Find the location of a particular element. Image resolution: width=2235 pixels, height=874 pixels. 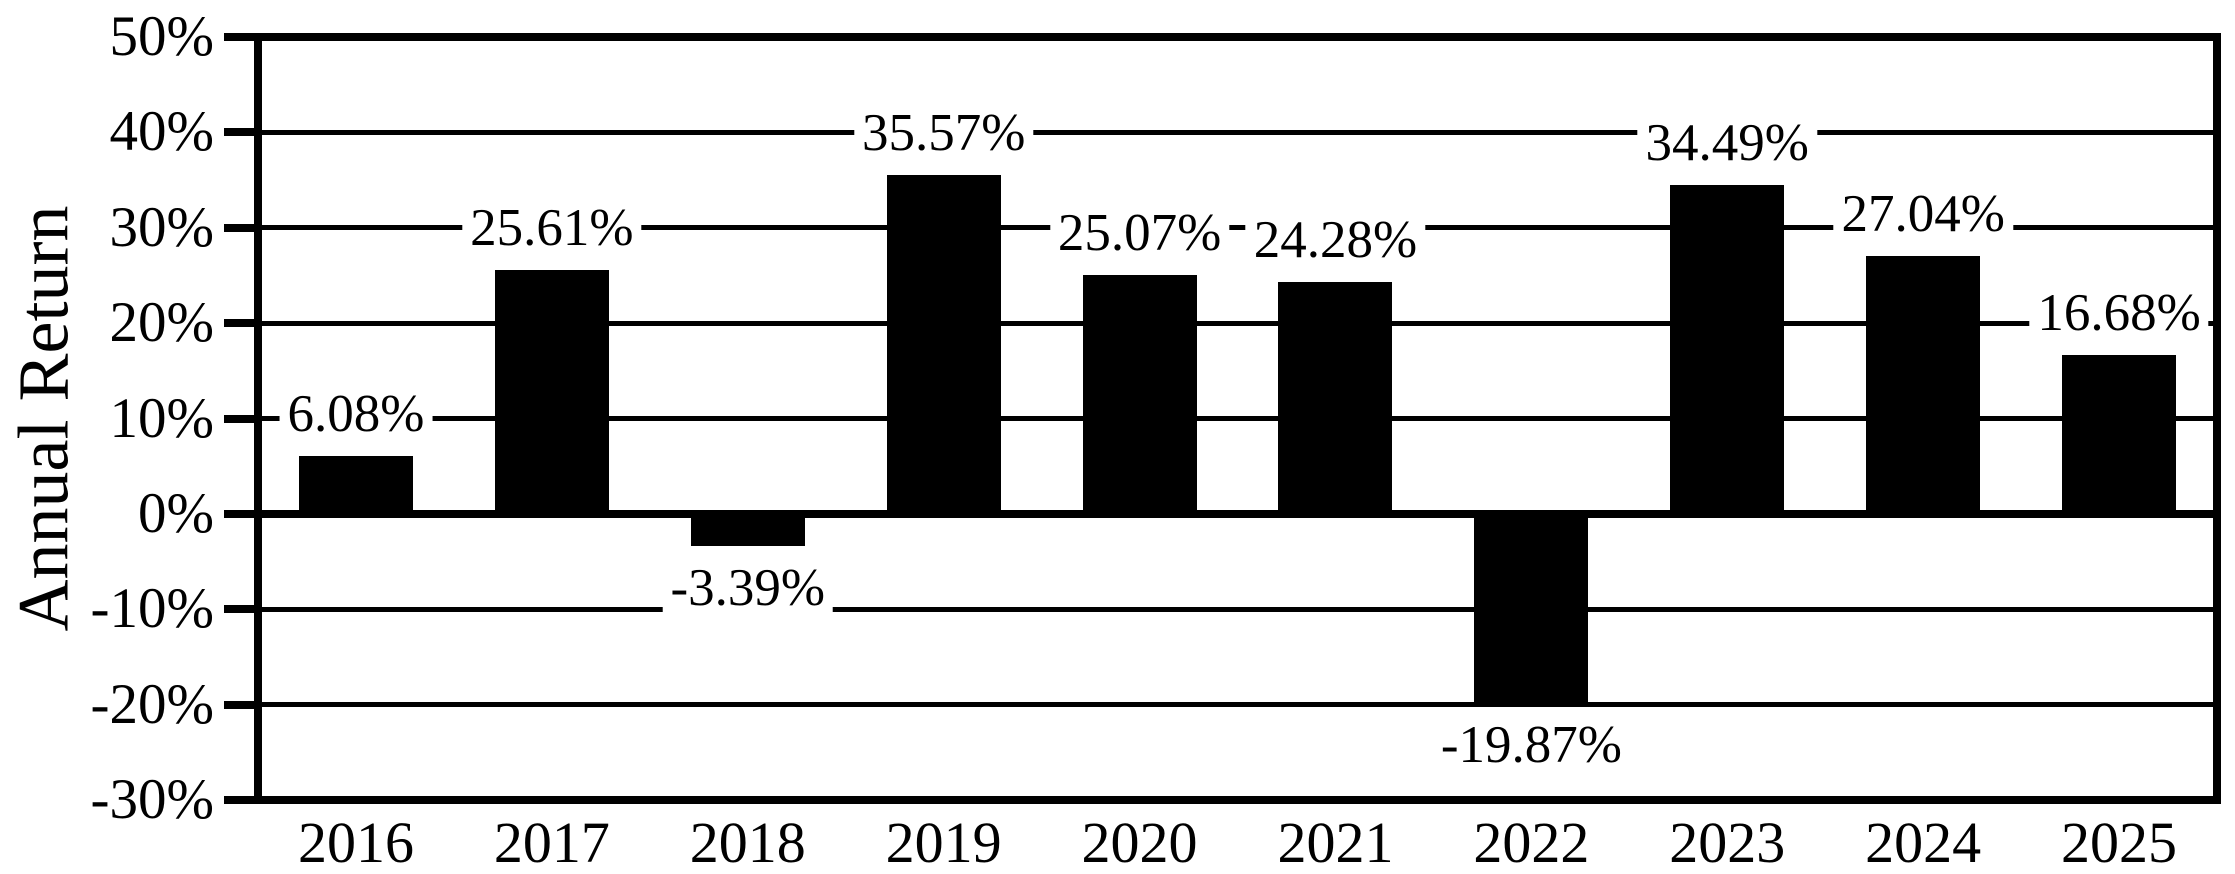

zero-line is located at coordinates (1237, 513).